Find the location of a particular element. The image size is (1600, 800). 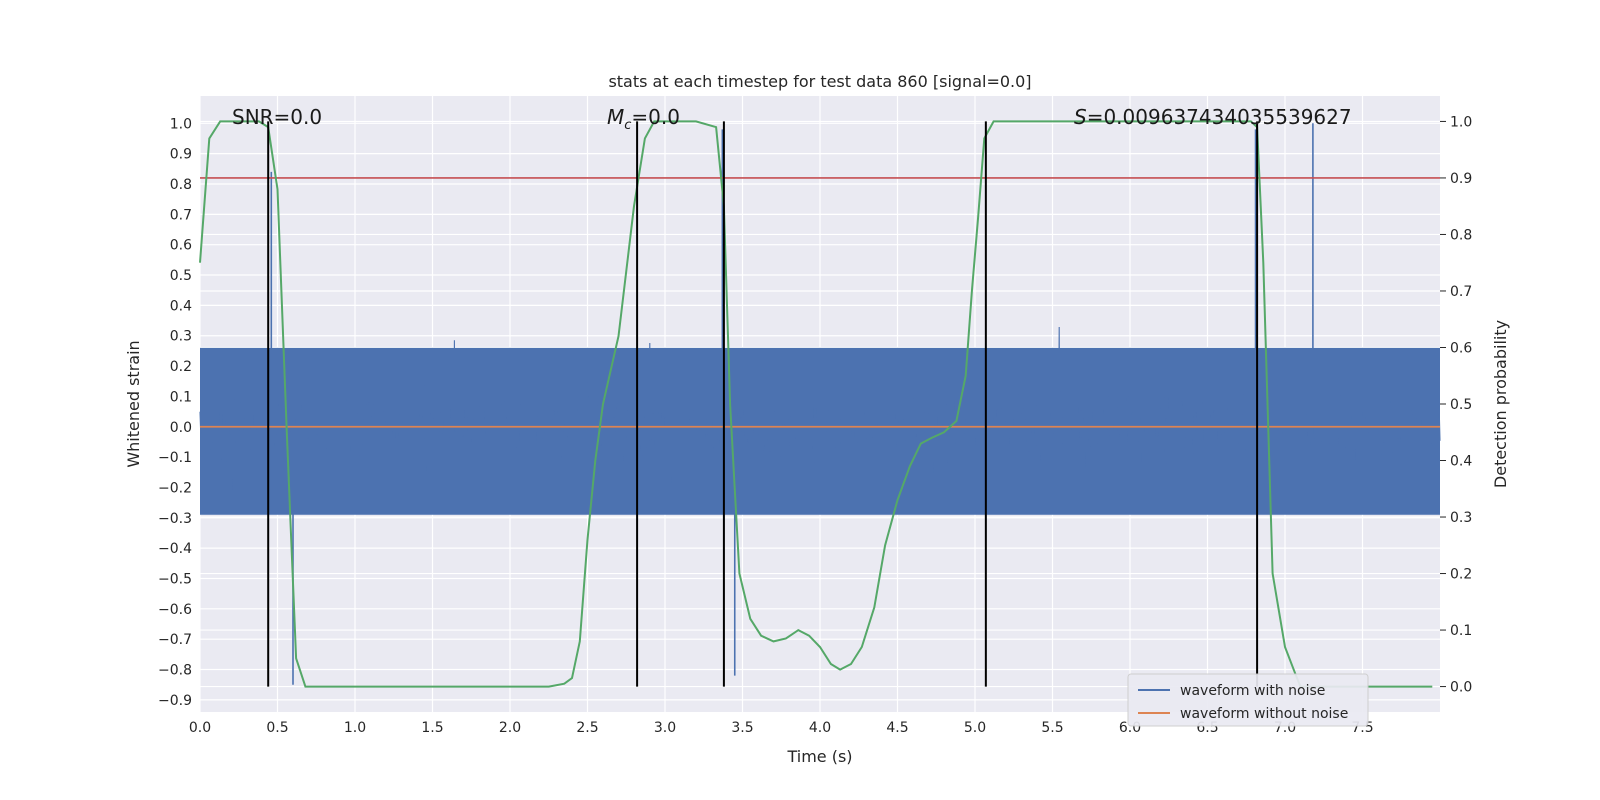

annotation-s: S=0.009637434035539627 is located at coordinates (1213, 117).